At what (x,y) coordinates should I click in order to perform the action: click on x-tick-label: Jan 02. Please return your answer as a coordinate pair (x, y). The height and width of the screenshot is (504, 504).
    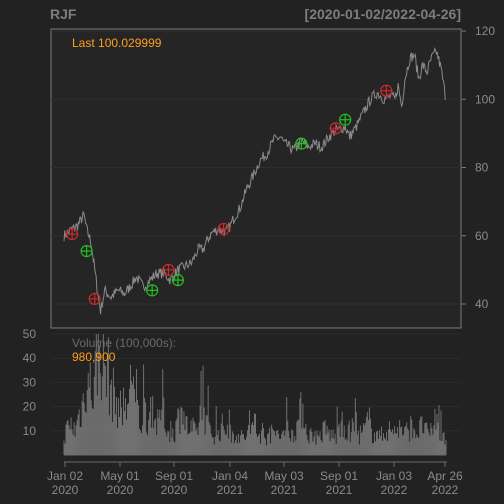
    Looking at the image, I should click on (65, 476).